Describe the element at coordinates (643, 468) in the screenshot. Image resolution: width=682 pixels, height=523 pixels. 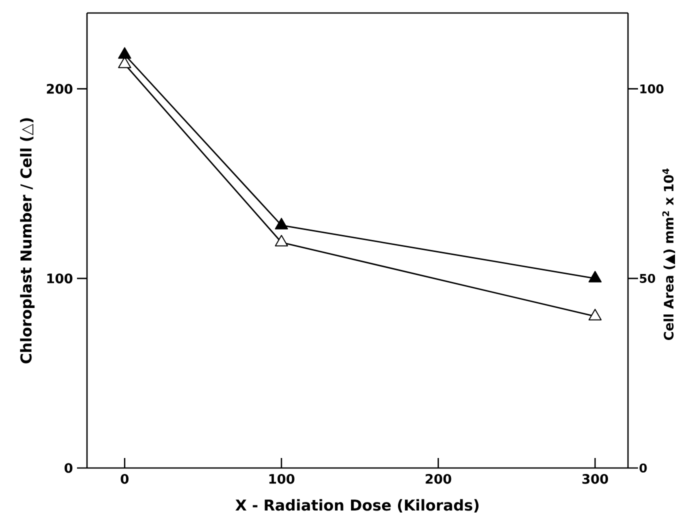
I see `y2-tick-label: 0` at that location.